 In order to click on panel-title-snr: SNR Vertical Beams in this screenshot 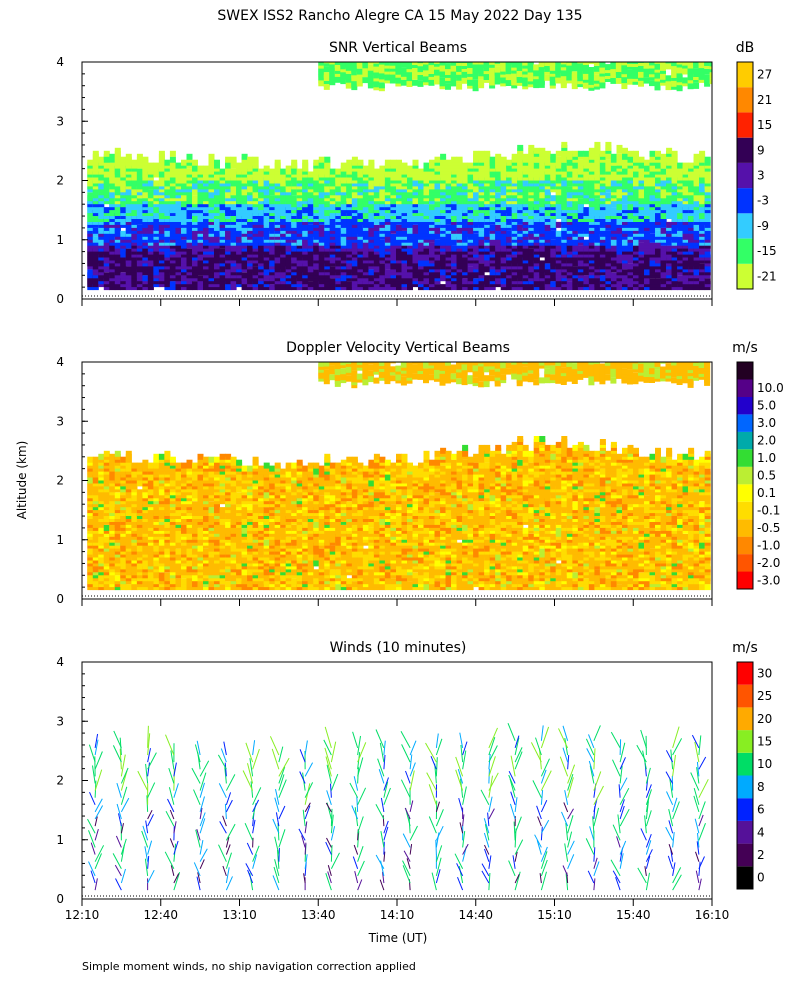, I will do `click(398, 48)`.